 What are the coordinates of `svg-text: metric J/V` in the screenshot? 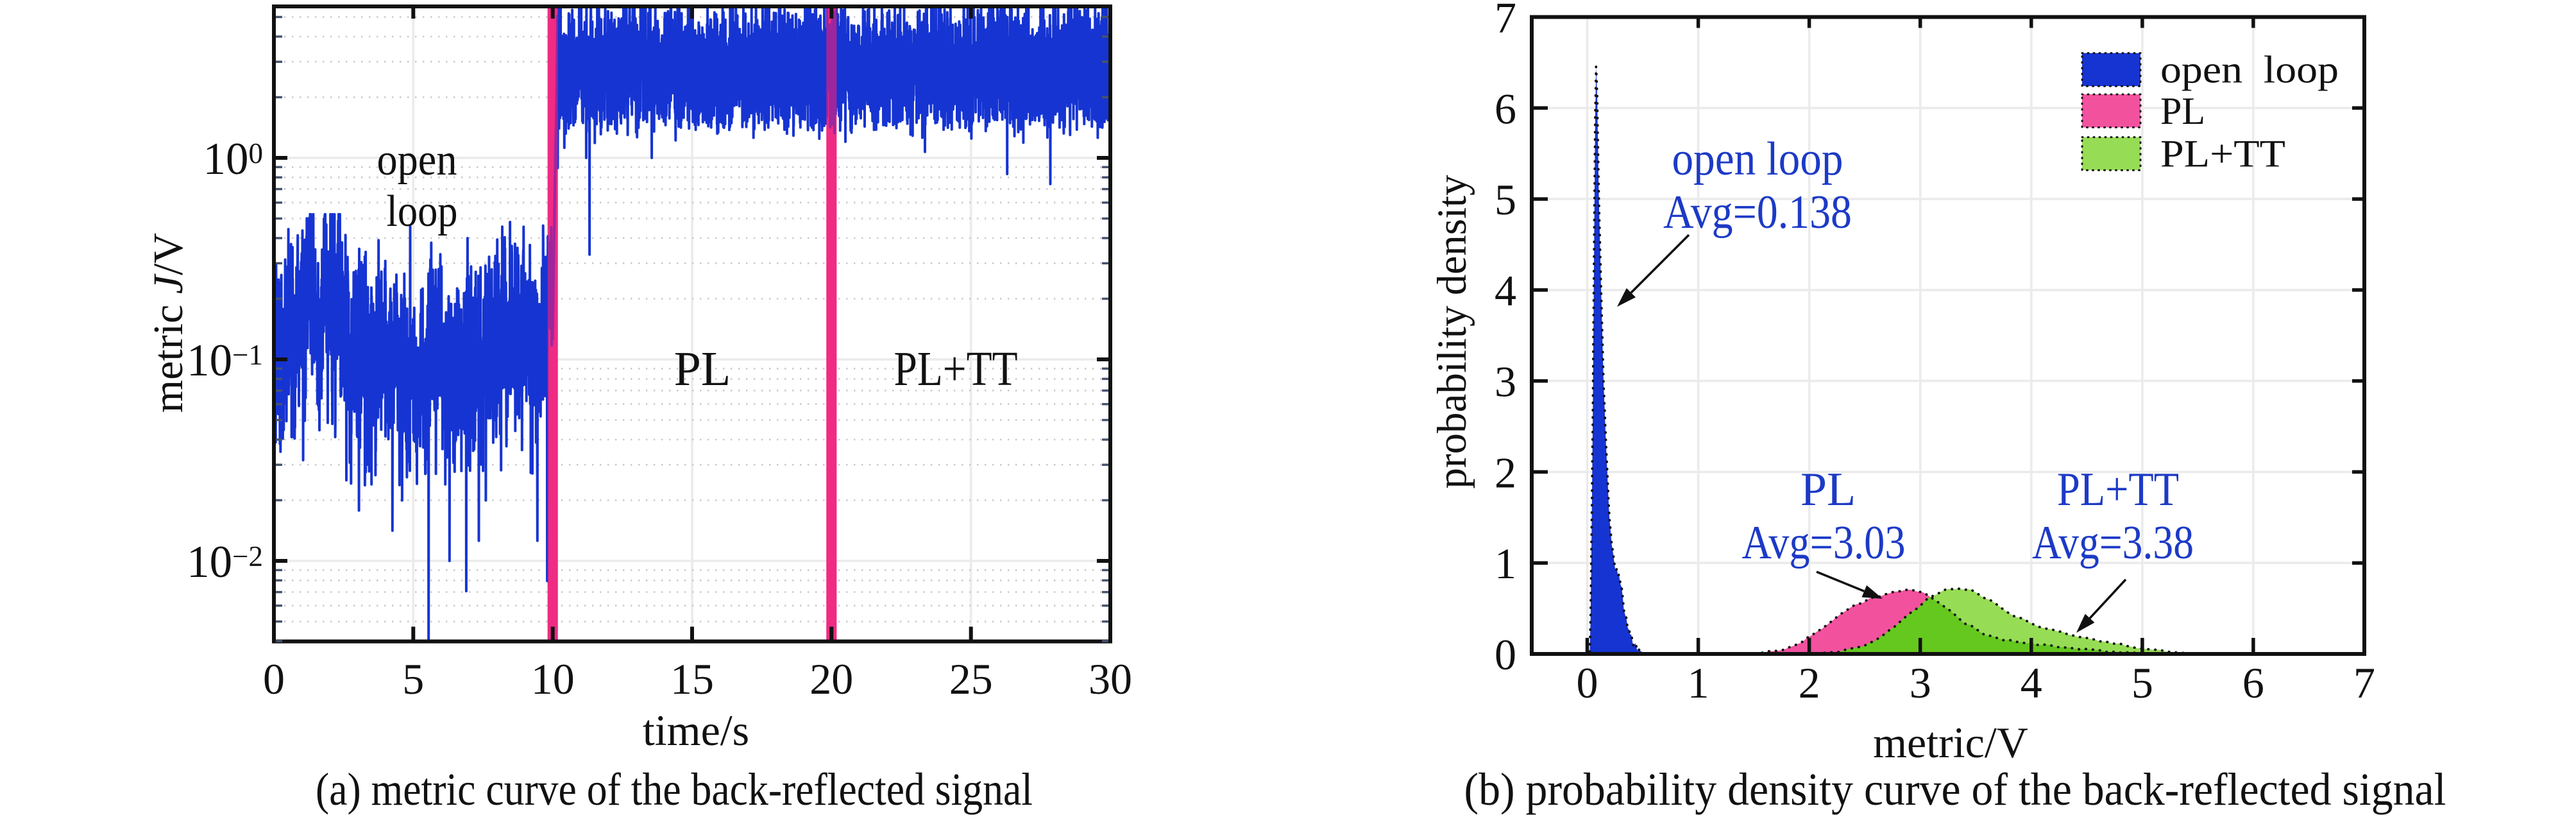 It's located at (168, 323).